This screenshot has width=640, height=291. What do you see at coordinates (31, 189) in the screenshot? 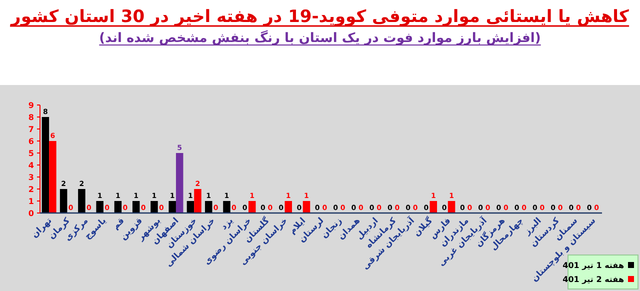
I see `y-tick-label: 2` at bounding box center [31, 189].